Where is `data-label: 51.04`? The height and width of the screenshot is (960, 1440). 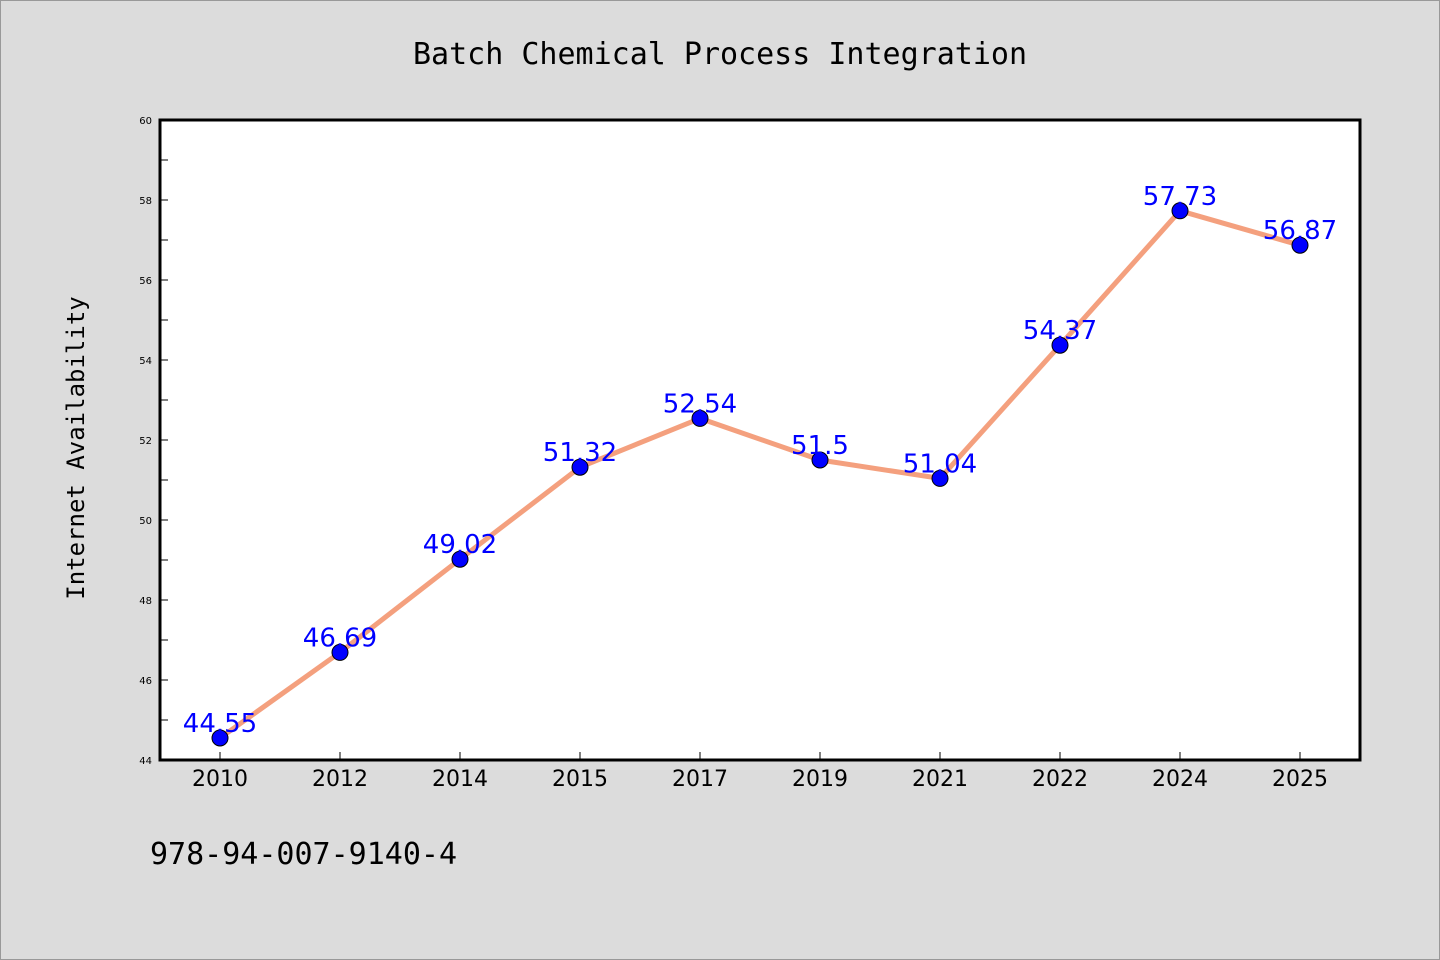
data-label: 51.04 is located at coordinates (940, 464).